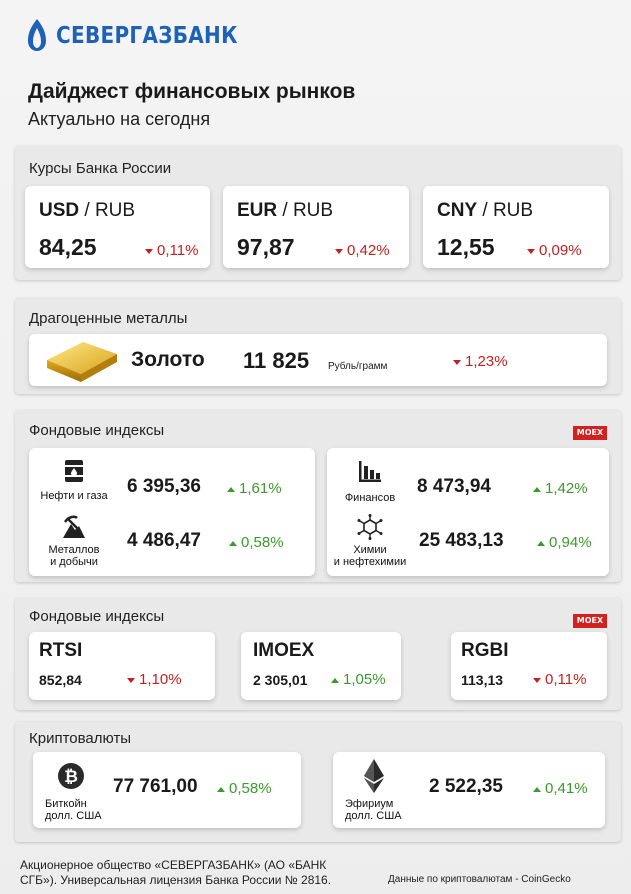  Describe the element at coordinates (117, 227) in the screenshot. I see `rate-card-usd: USD / RUB 84,25 0,11%` at that location.